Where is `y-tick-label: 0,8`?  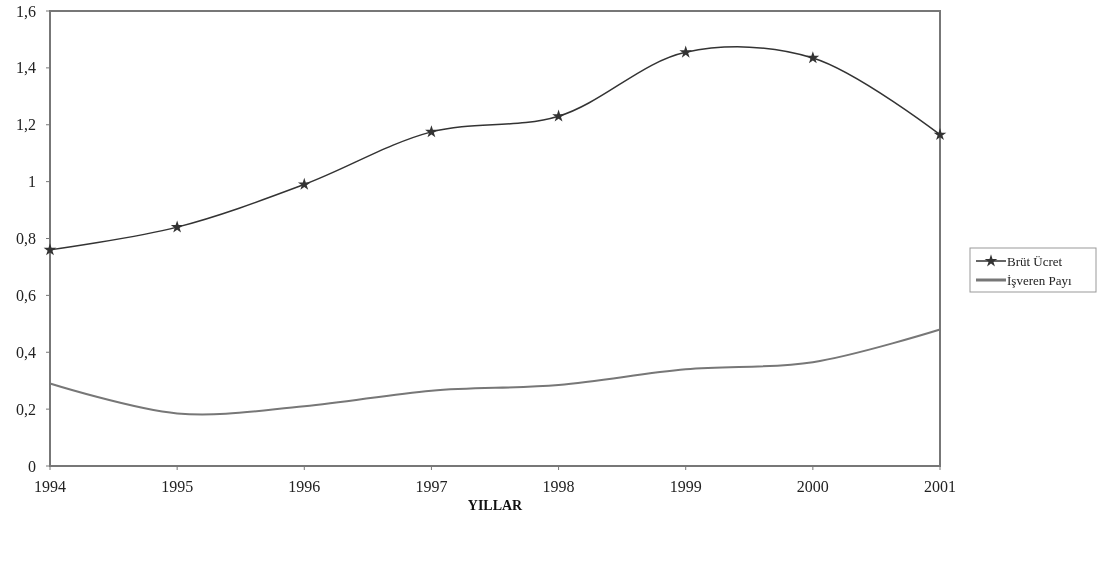
y-tick-label: 0,8 is located at coordinates (26, 239).